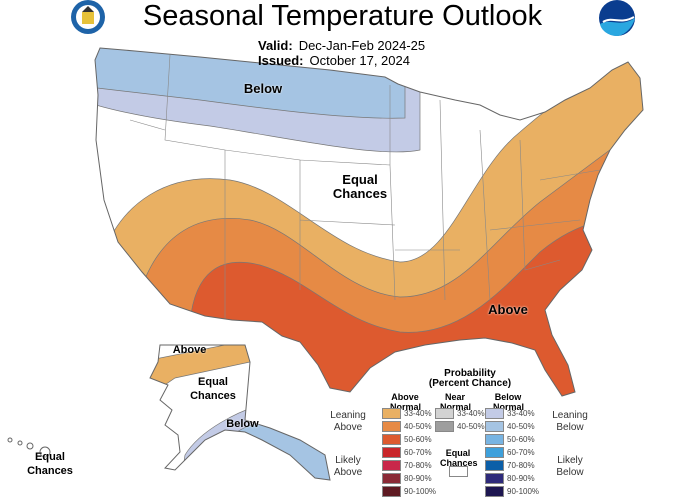 This screenshot has height=500, width=685. What do you see at coordinates (418, 452) in the screenshot?
I see `legend-range-above-3: 60-70%` at bounding box center [418, 452].